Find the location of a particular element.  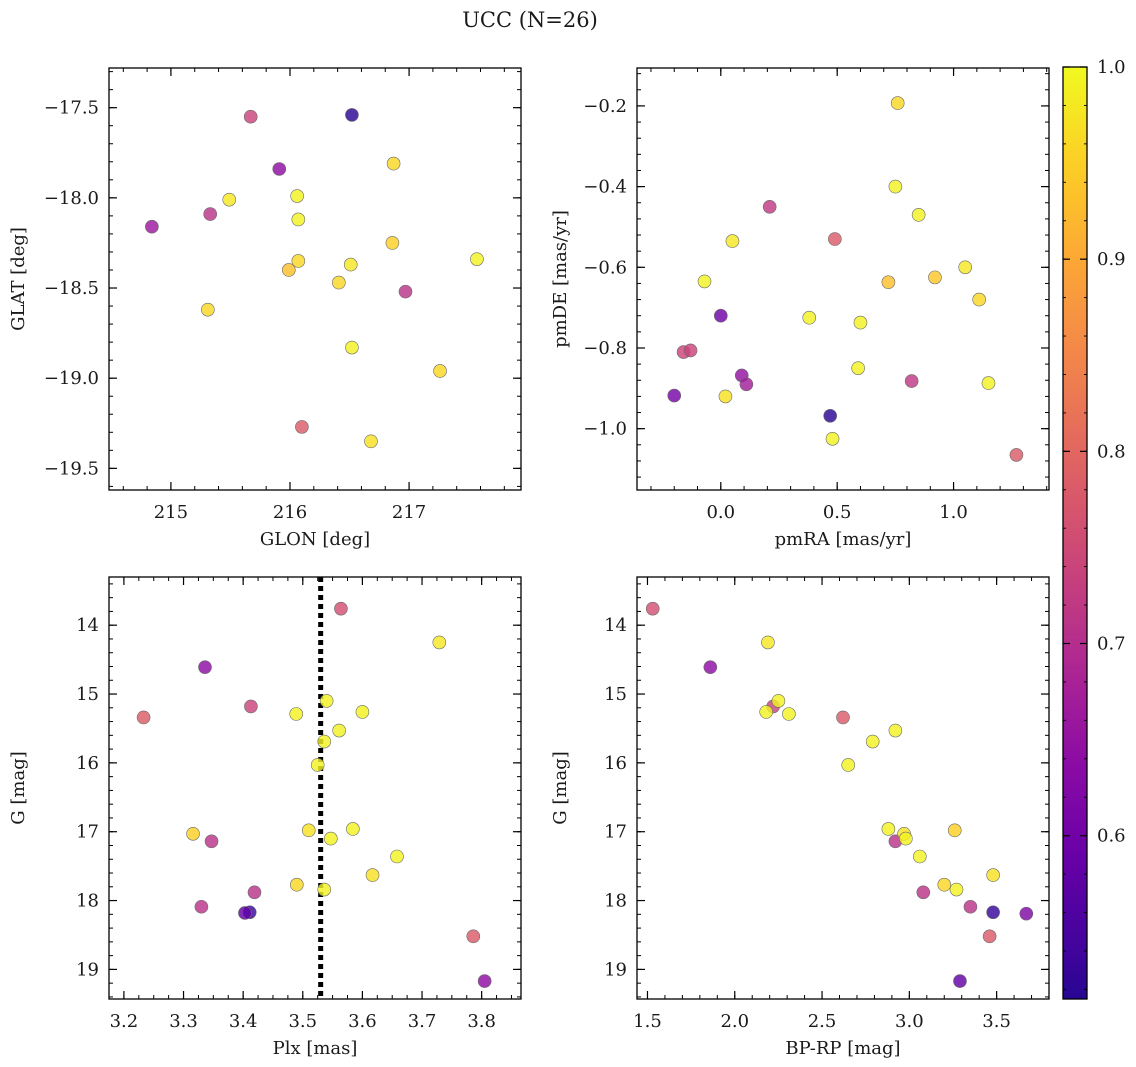

colorbar-tick-label: 0.9 is located at coordinates (1111, 259).